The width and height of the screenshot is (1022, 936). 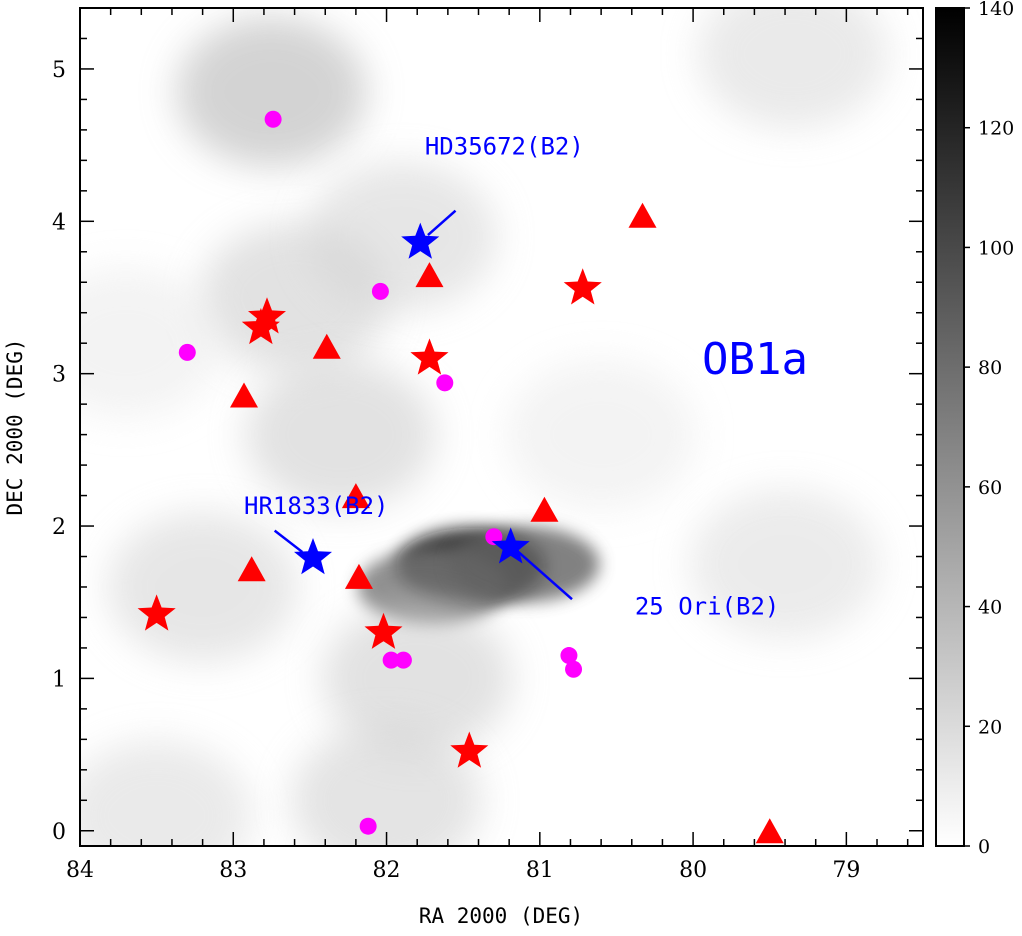 I want to click on x-tick-label: 82, so click(x=387, y=870).